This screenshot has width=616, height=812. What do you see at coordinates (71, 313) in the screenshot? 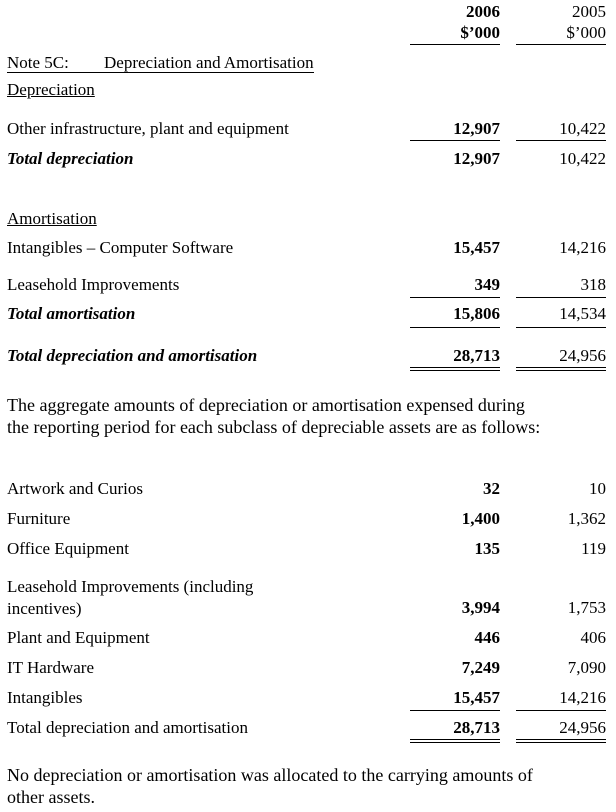
I see `total-label: Total amortisation` at bounding box center [71, 313].